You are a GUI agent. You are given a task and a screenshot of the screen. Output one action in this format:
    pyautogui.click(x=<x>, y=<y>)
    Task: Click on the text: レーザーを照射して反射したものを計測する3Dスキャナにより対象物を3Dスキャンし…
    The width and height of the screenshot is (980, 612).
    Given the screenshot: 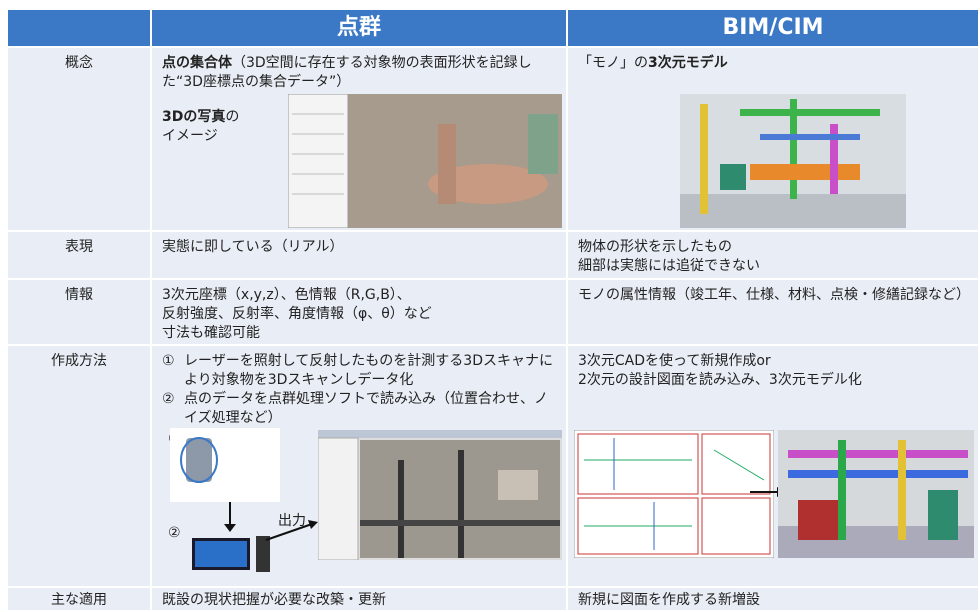 What is the action you would take?
    pyautogui.click(x=368, y=370)
    